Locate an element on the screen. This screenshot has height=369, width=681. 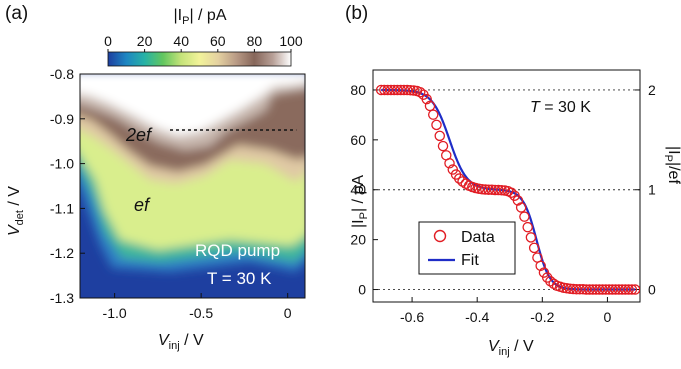
a-xtick-label: -0.5 is located at coordinates (201, 313).